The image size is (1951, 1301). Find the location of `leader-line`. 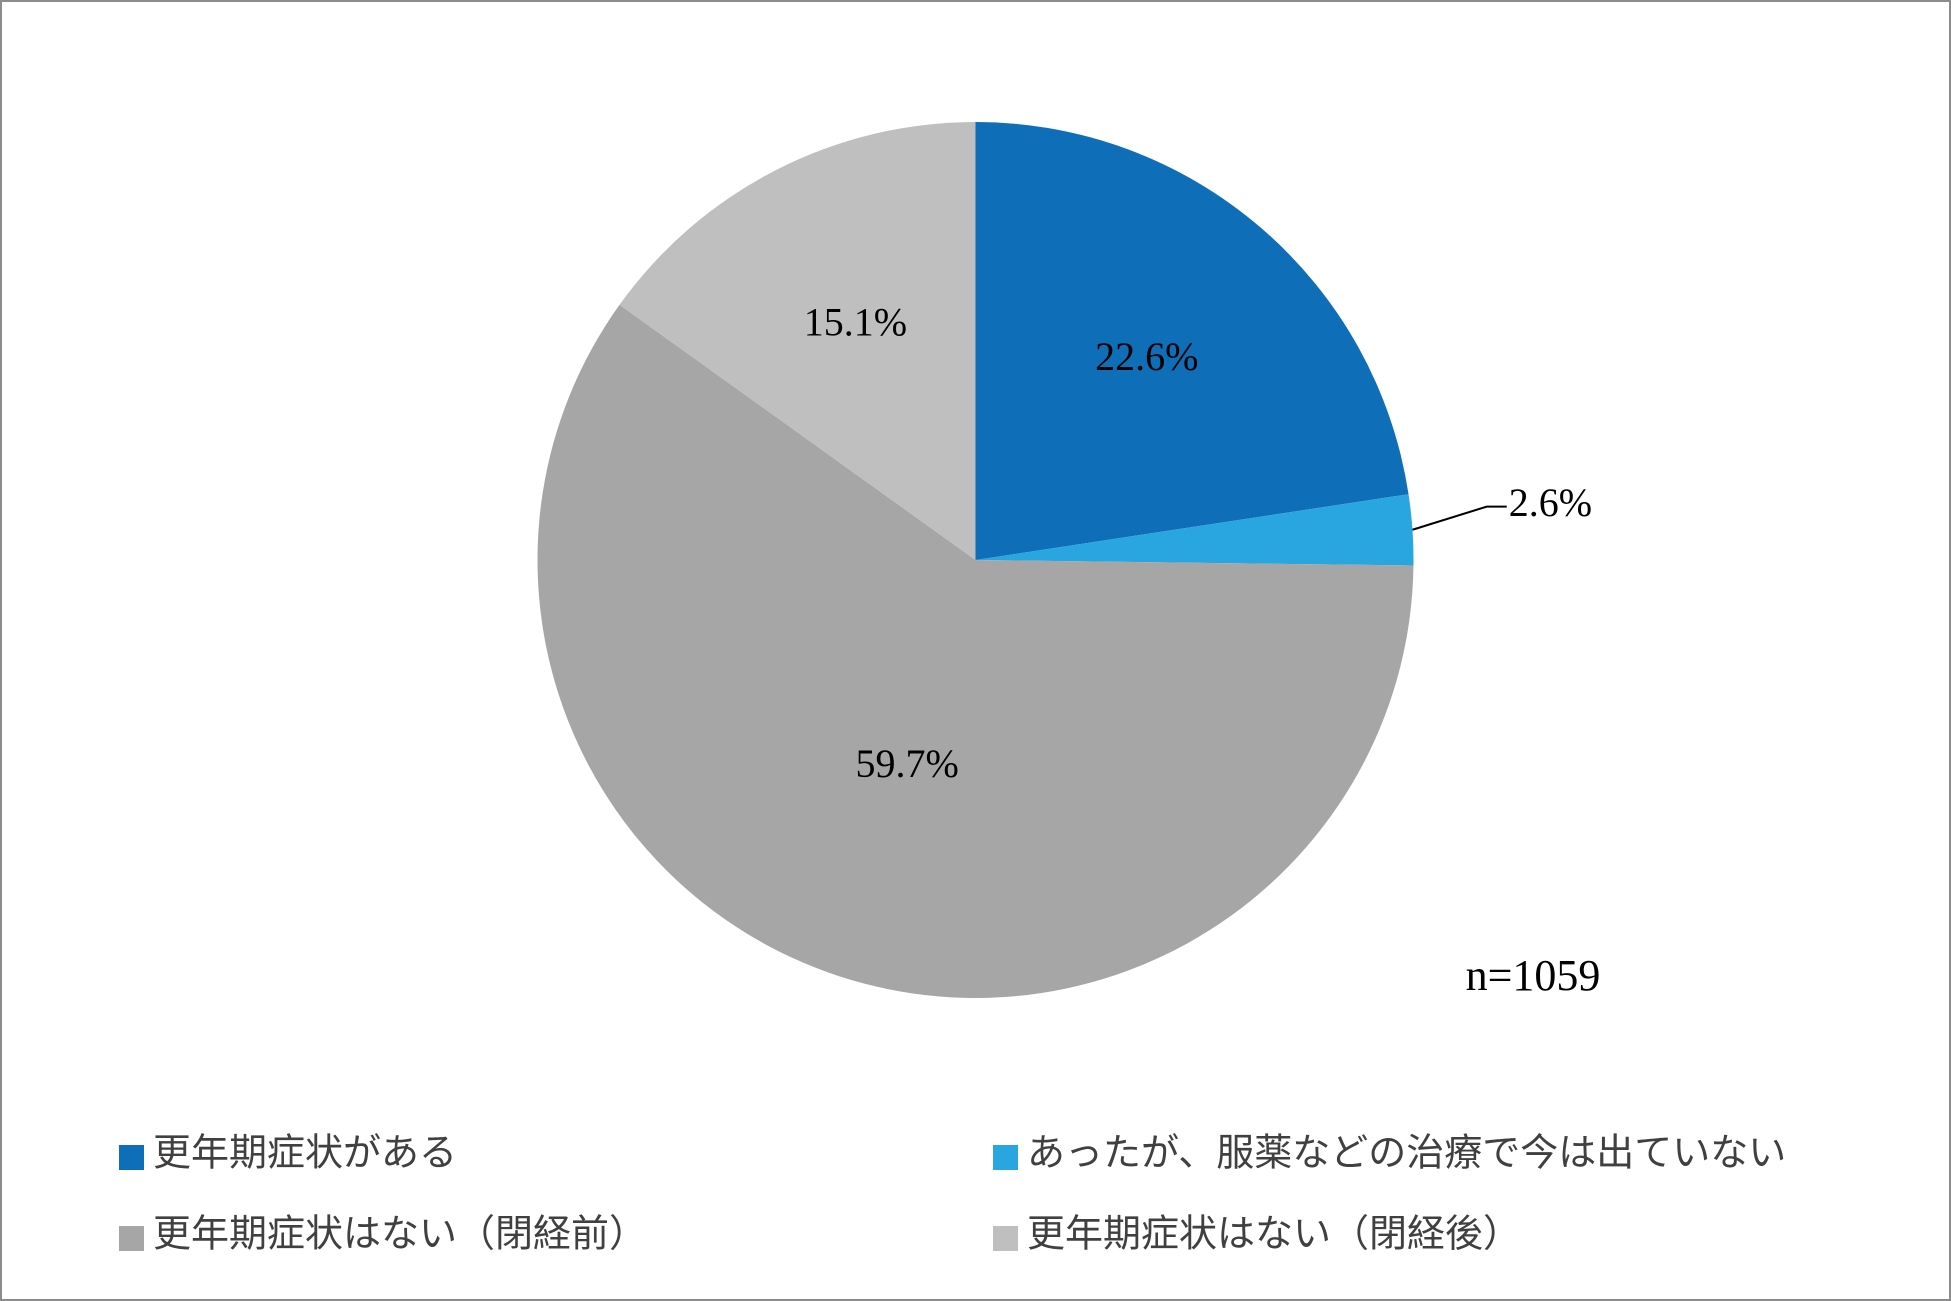

leader-line is located at coordinates (1459, 518).